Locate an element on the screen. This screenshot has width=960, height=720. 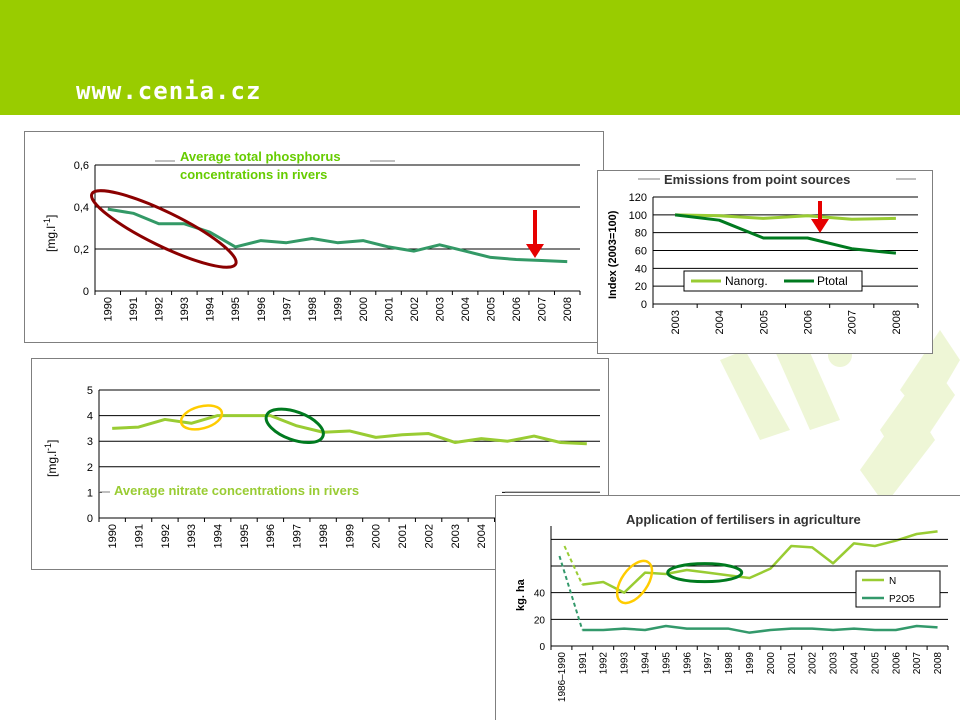
emissions-y-tick-label: 100 is located at coordinates (638, 216).